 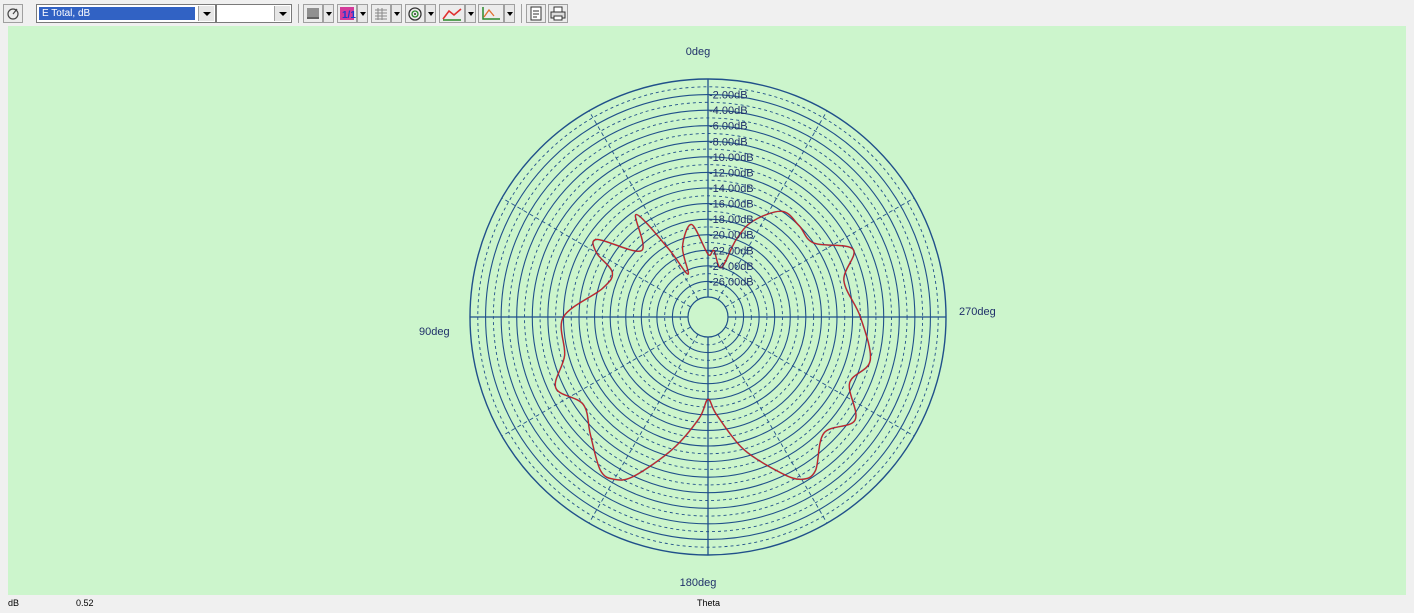 I want to click on scale-icon: 1/1, so click(x=348, y=14).